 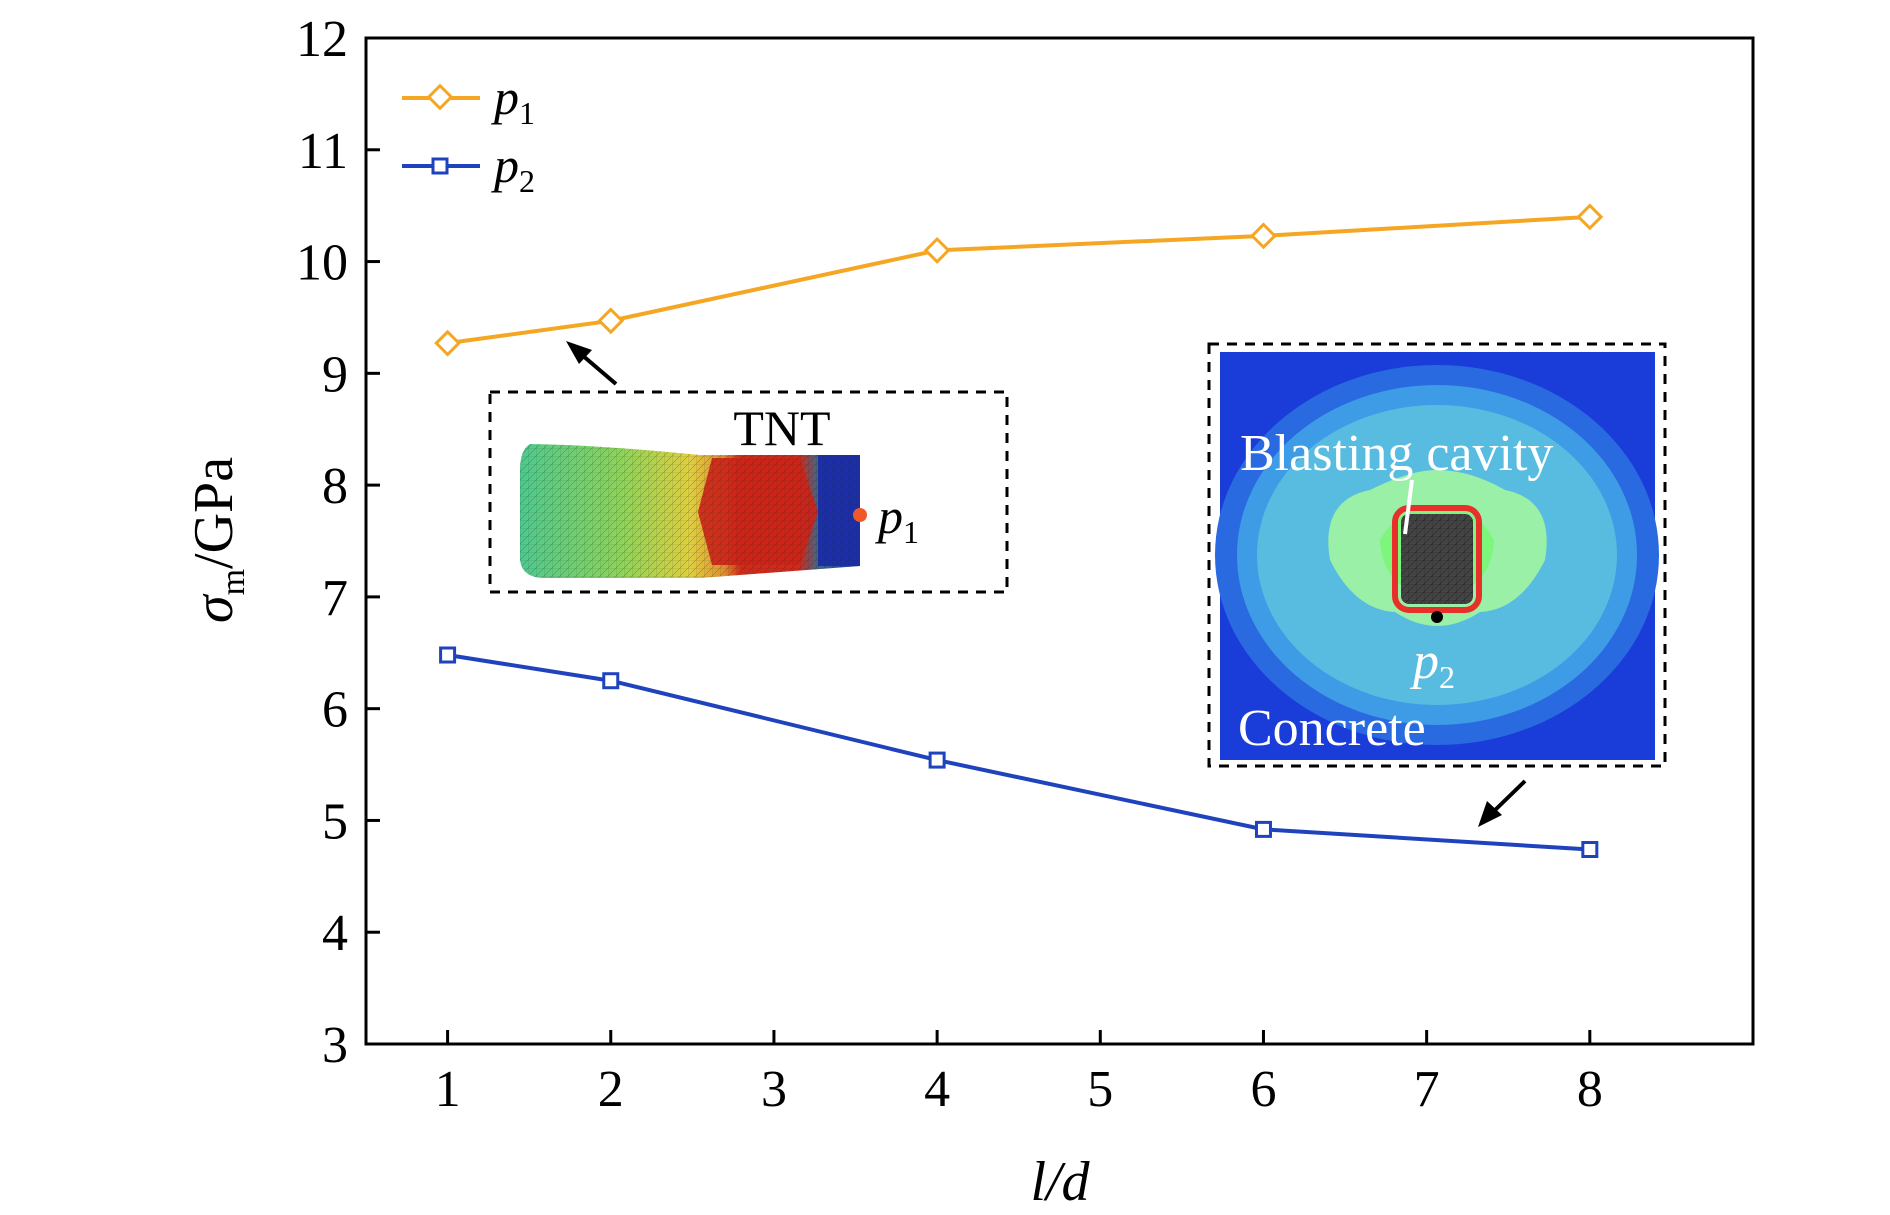 I want to click on x-tick-label: 5, so click(x=1100, y=1089).